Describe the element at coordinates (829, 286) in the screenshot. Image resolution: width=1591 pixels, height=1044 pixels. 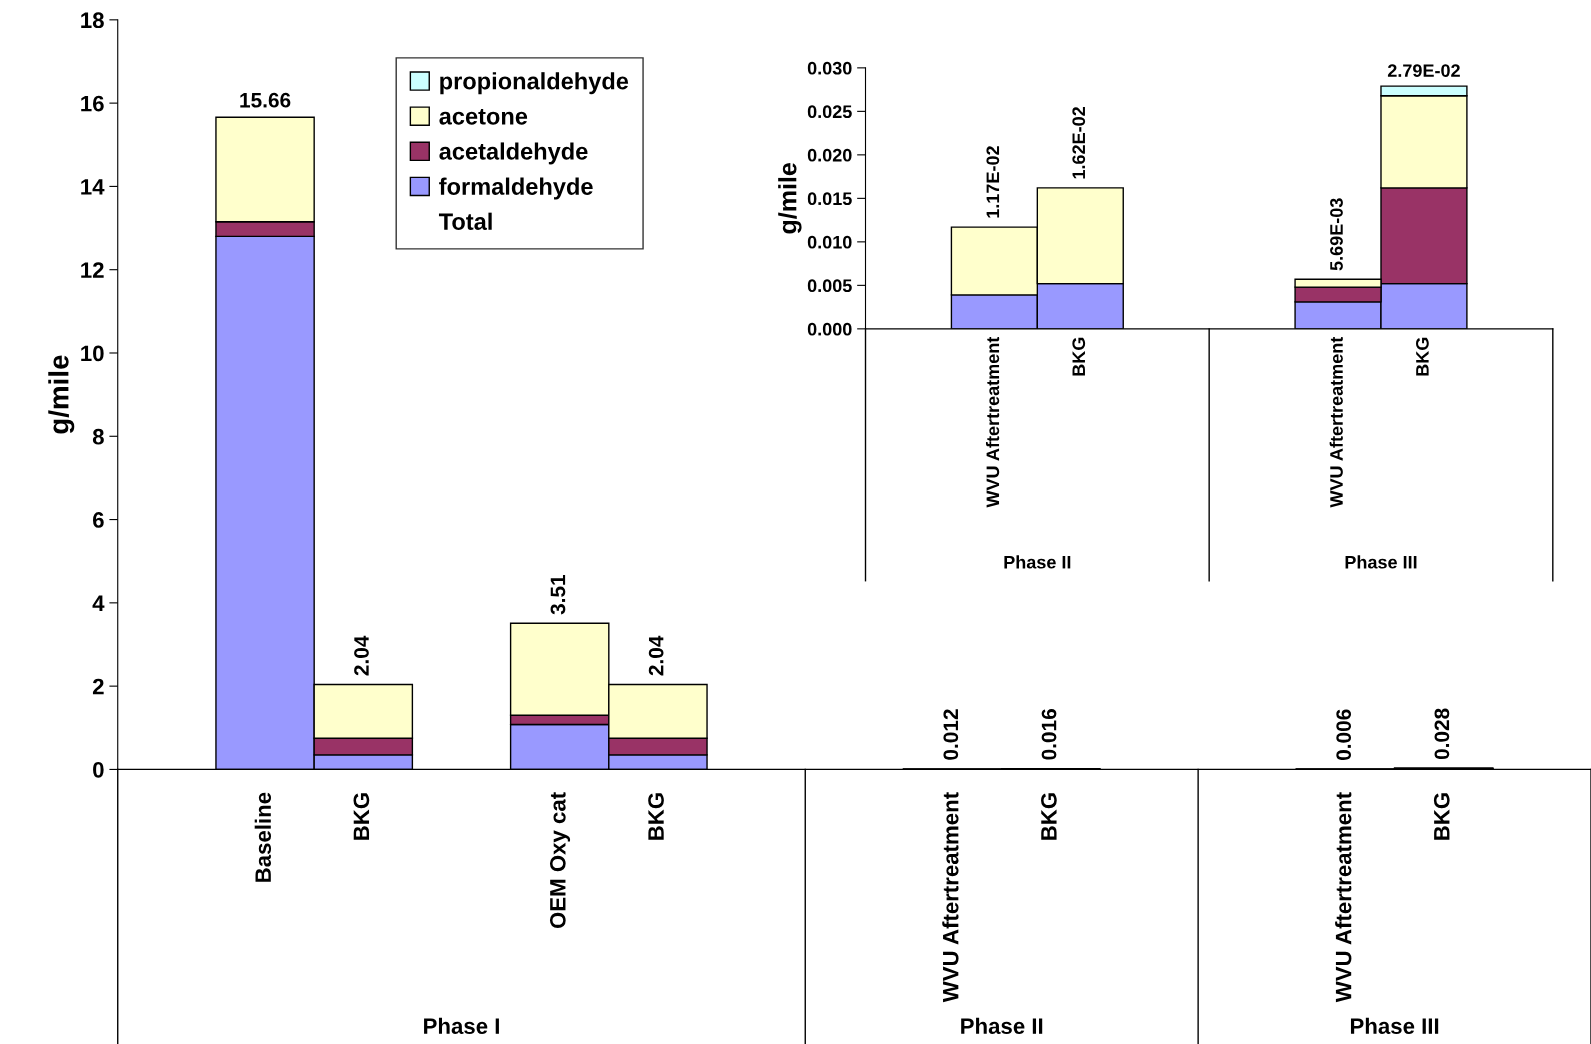
I see `y-tick-label: 0.005` at that location.